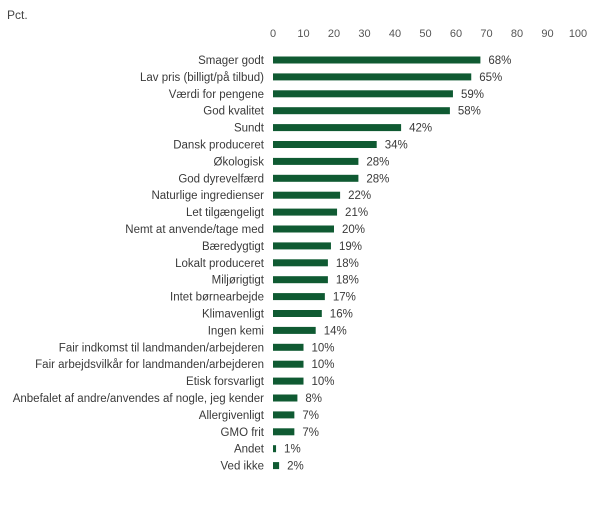 The width and height of the screenshot is (607, 505). What do you see at coordinates (295, 467) in the screenshot?
I see `value-label: 2%` at bounding box center [295, 467].